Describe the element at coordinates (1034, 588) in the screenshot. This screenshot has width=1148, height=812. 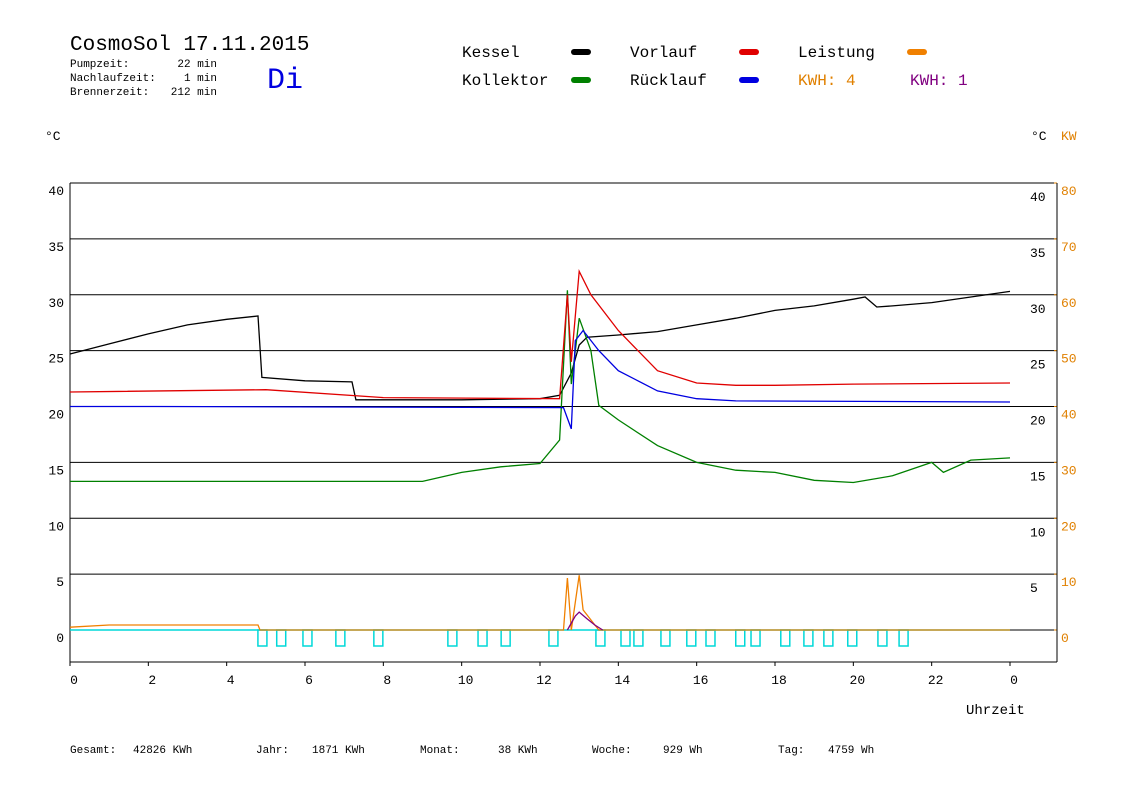
I see `y-tick-label-right: 5` at that location.